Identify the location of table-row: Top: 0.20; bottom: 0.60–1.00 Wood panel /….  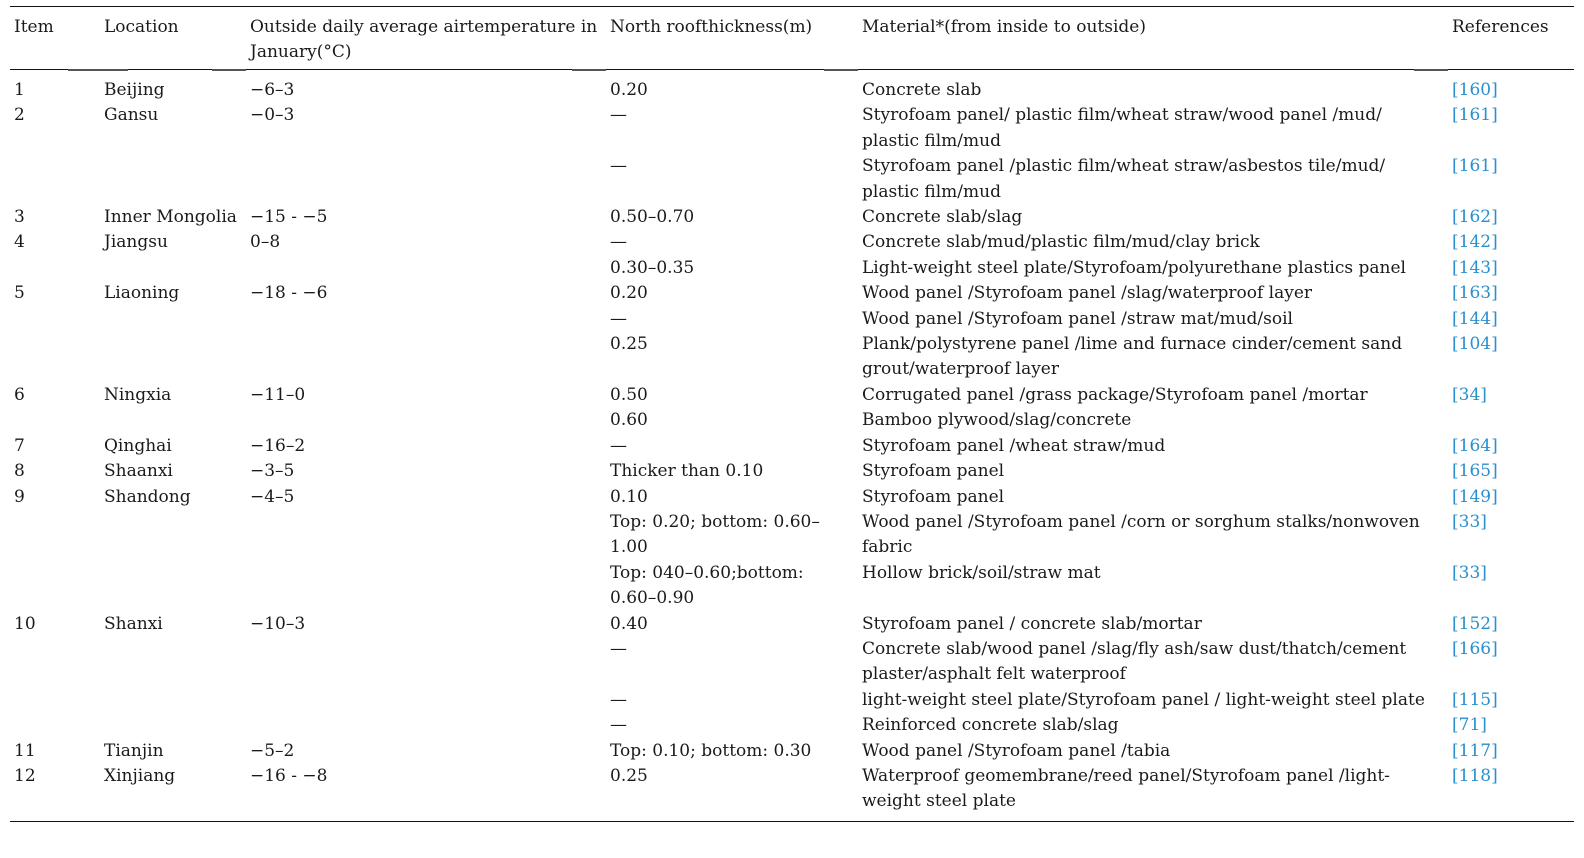
(792, 535).